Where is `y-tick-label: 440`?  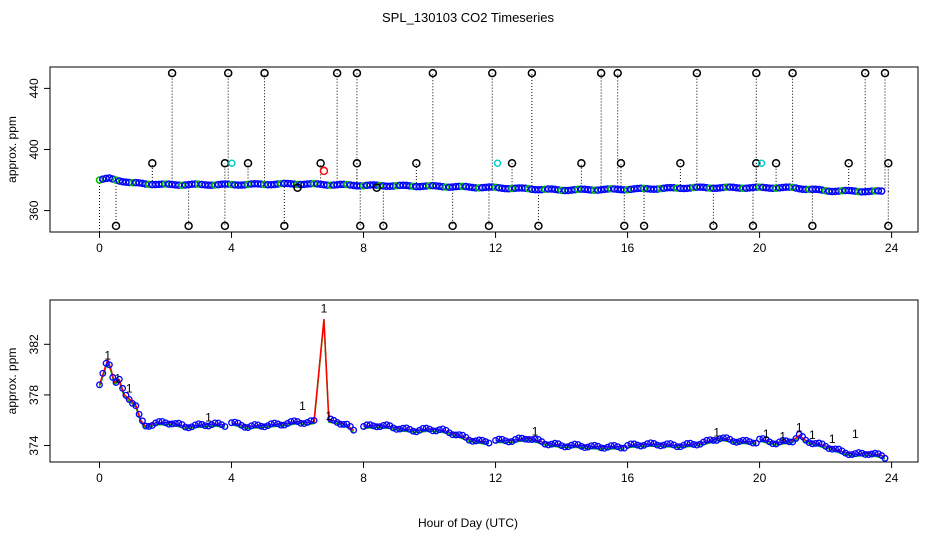 y-tick-label: 440 is located at coordinates (34, 88).